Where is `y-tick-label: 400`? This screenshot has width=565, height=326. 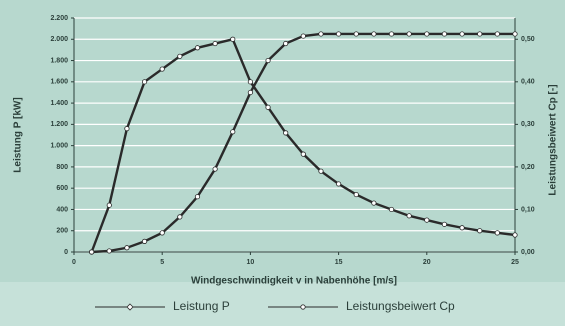
y-tick-label: 400 is located at coordinates (62, 209).